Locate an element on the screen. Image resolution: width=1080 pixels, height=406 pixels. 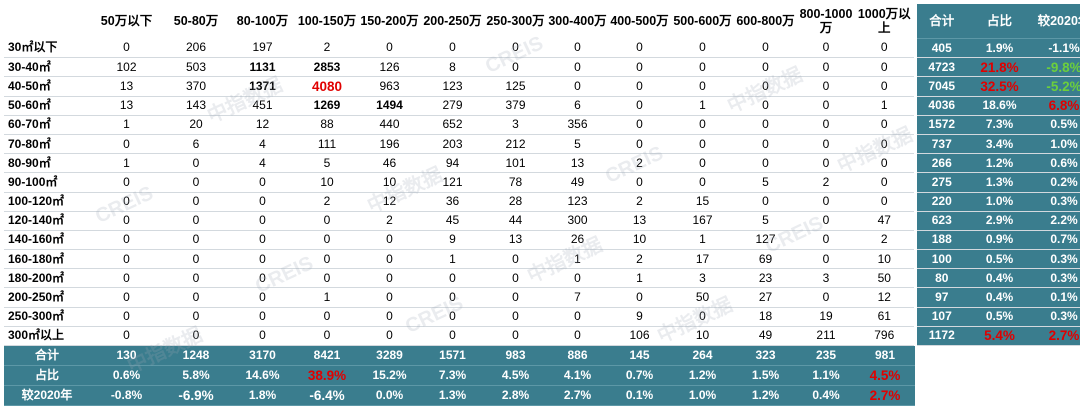
footer-label: 较2020年 is located at coordinates (47, 395).